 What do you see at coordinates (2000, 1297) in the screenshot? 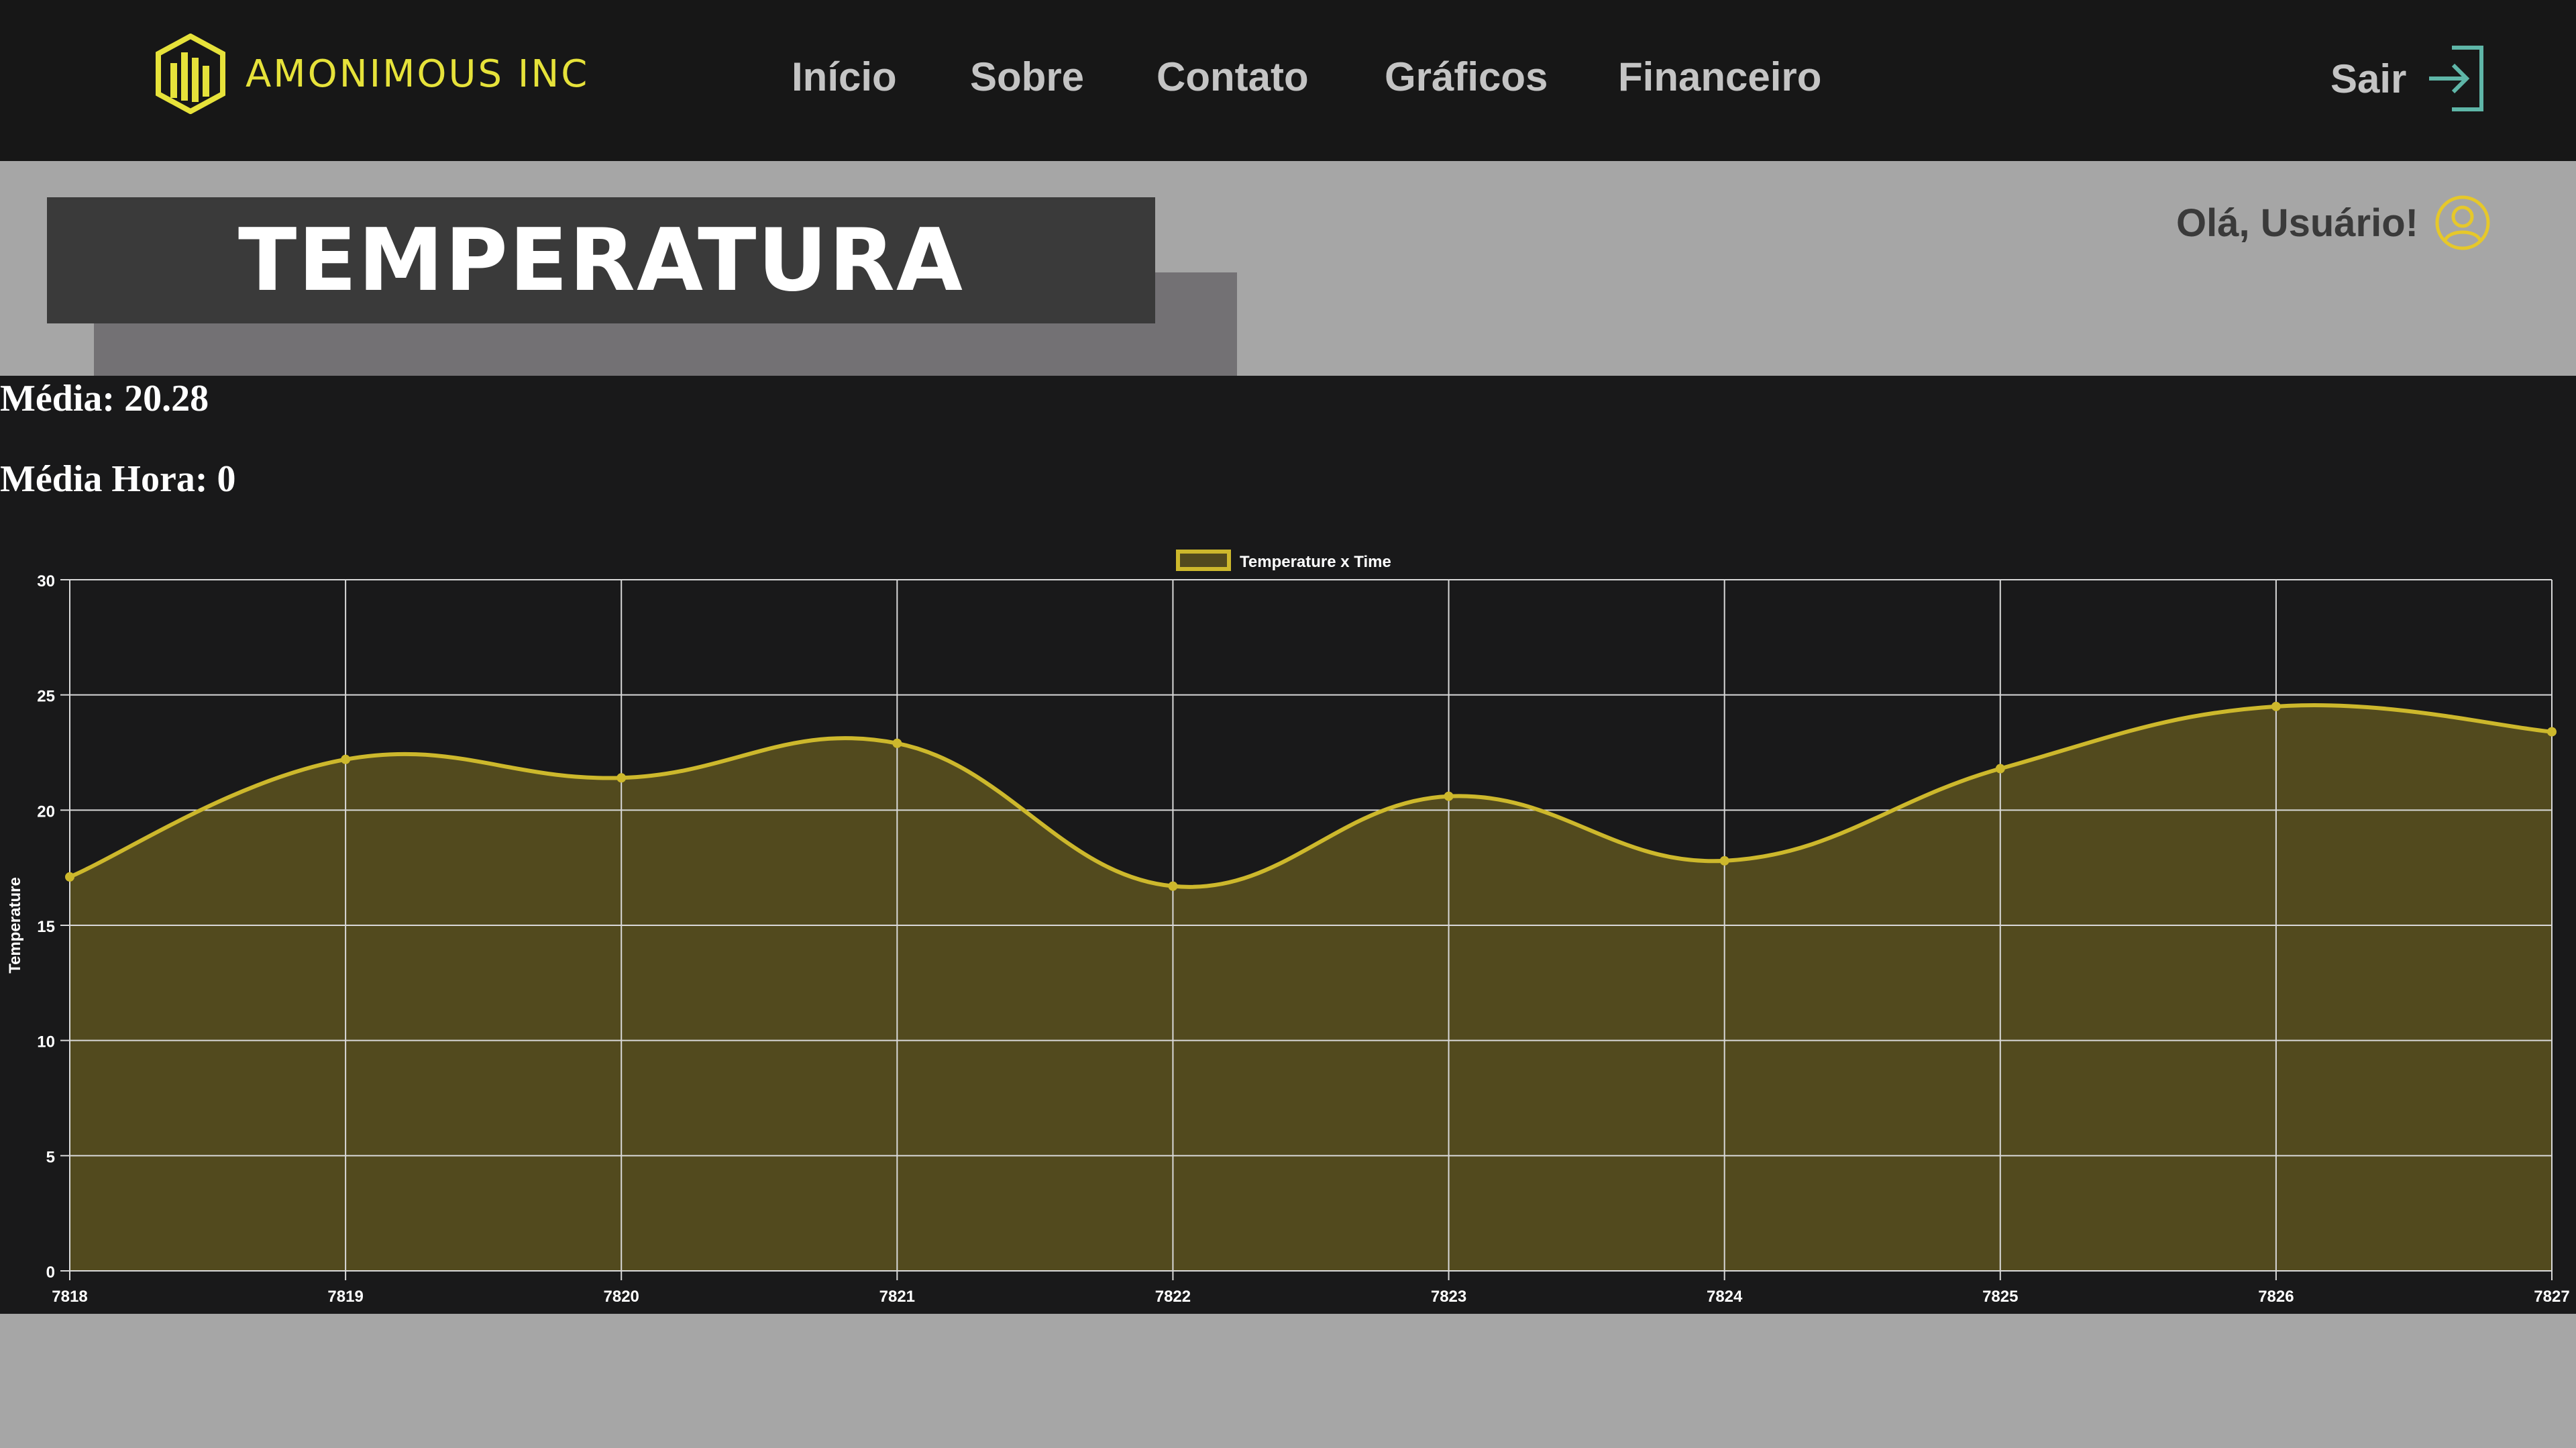
I see `x-tick-label: 7825` at bounding box center [2000, 1297].